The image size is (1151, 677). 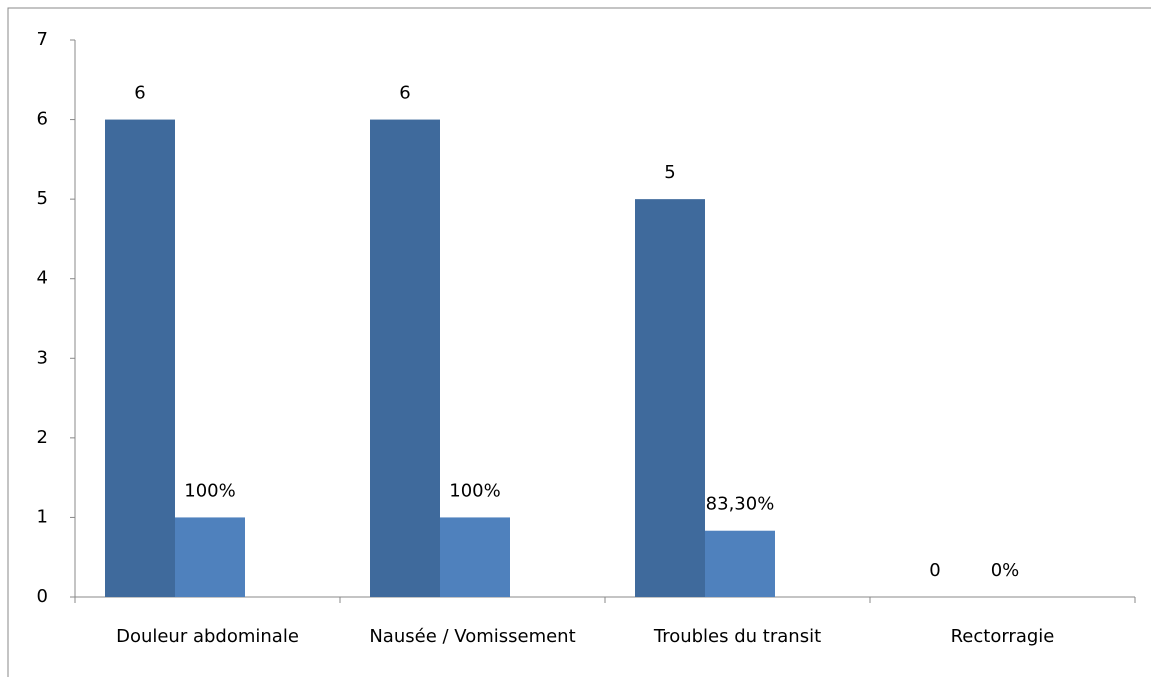 I want to click on data-label: 0%, so click(x=1005, y=570).